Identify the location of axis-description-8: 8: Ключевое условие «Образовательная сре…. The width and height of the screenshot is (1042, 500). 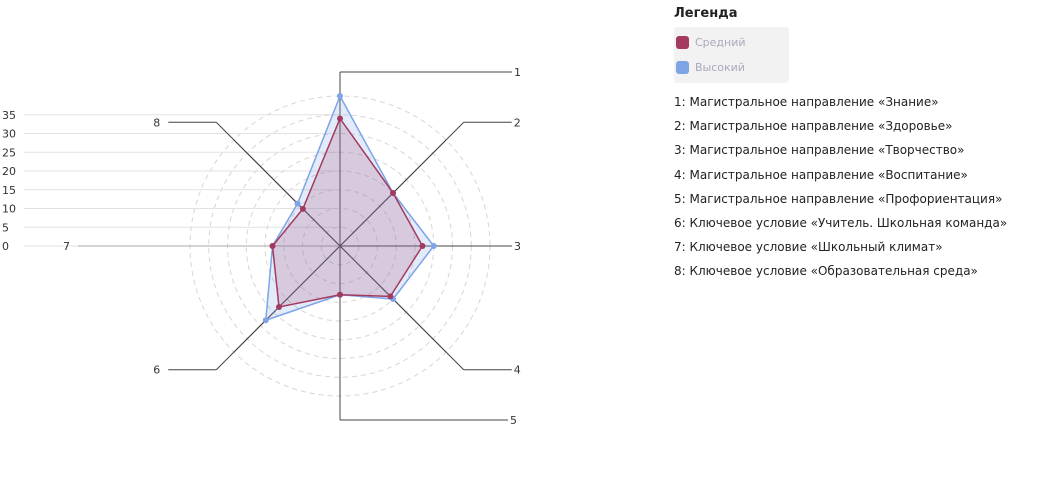
(826, 271).